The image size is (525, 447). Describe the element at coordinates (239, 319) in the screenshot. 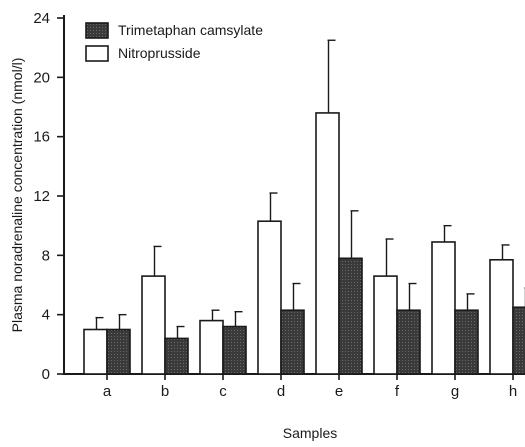

I see `error-bar-trimetaphan-c` at that location.